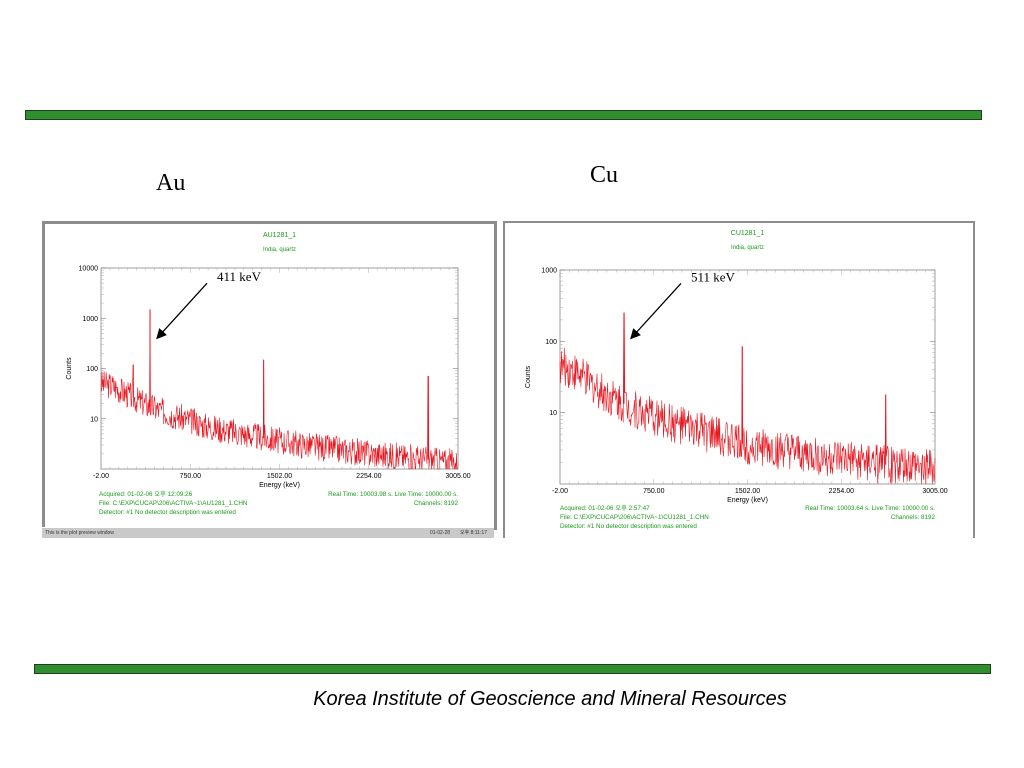 The width and height of the screenshot is (1024, 768). Describe the element at coordinates (503, 115) in the screenshot. I see `top-divider-bar` at that location.